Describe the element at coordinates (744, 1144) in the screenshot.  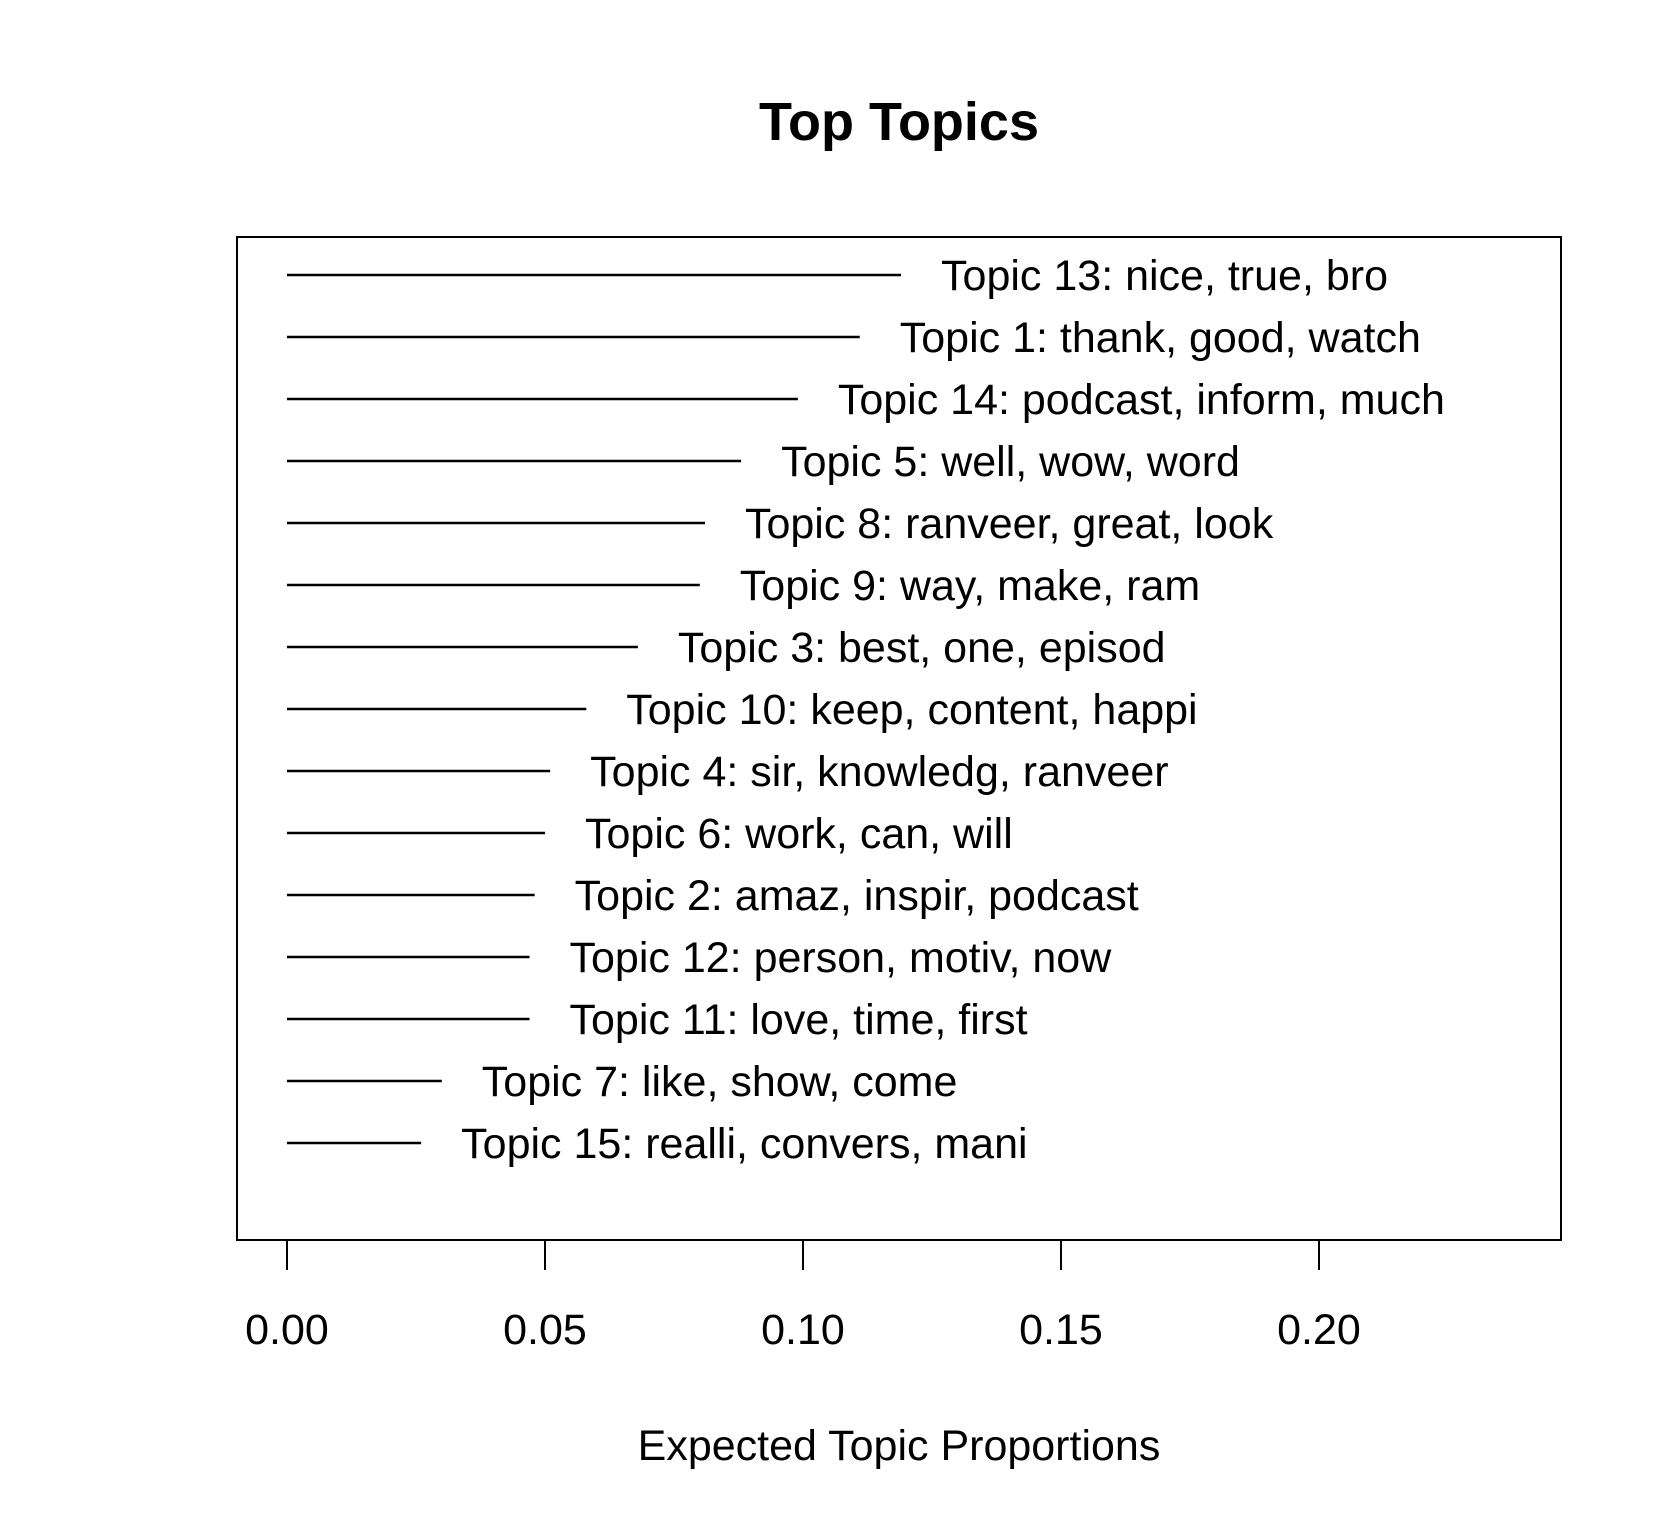
I see `topic-label-15: Topic 15: realli, convers, mani` at that location.